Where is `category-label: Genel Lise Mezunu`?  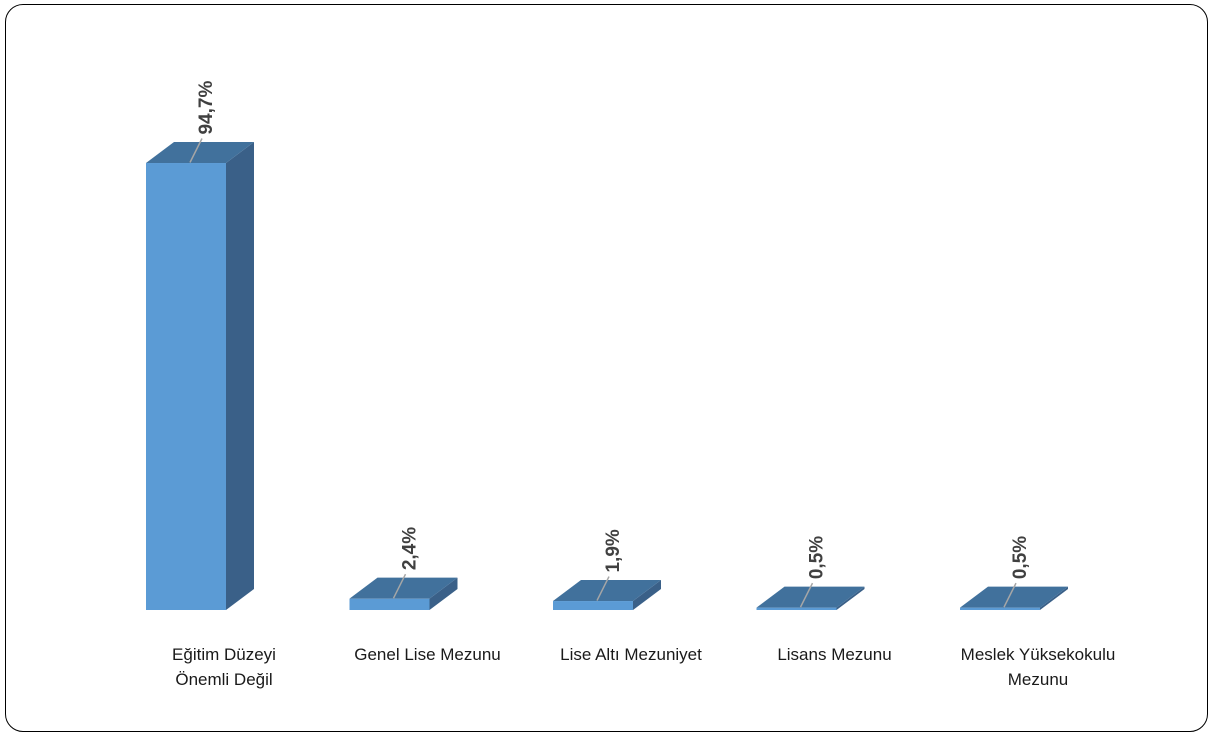
category-label: Genel Lise Mezunu is located at coordinates (427, 654).